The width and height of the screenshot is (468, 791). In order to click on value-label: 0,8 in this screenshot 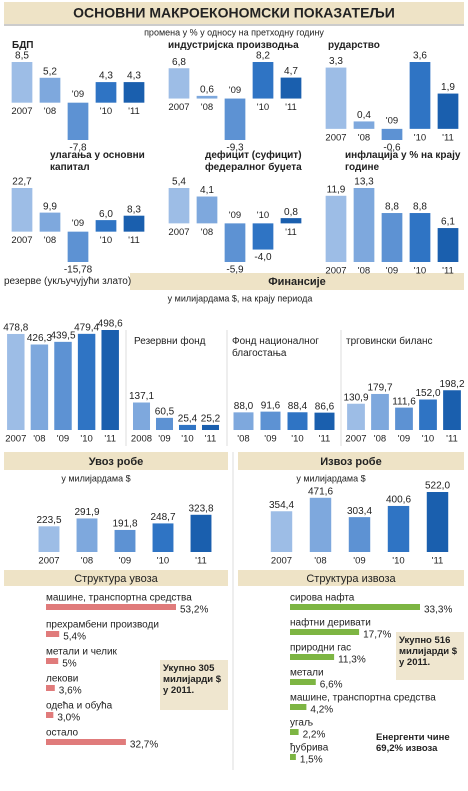, I will do `click(291, 212)`.